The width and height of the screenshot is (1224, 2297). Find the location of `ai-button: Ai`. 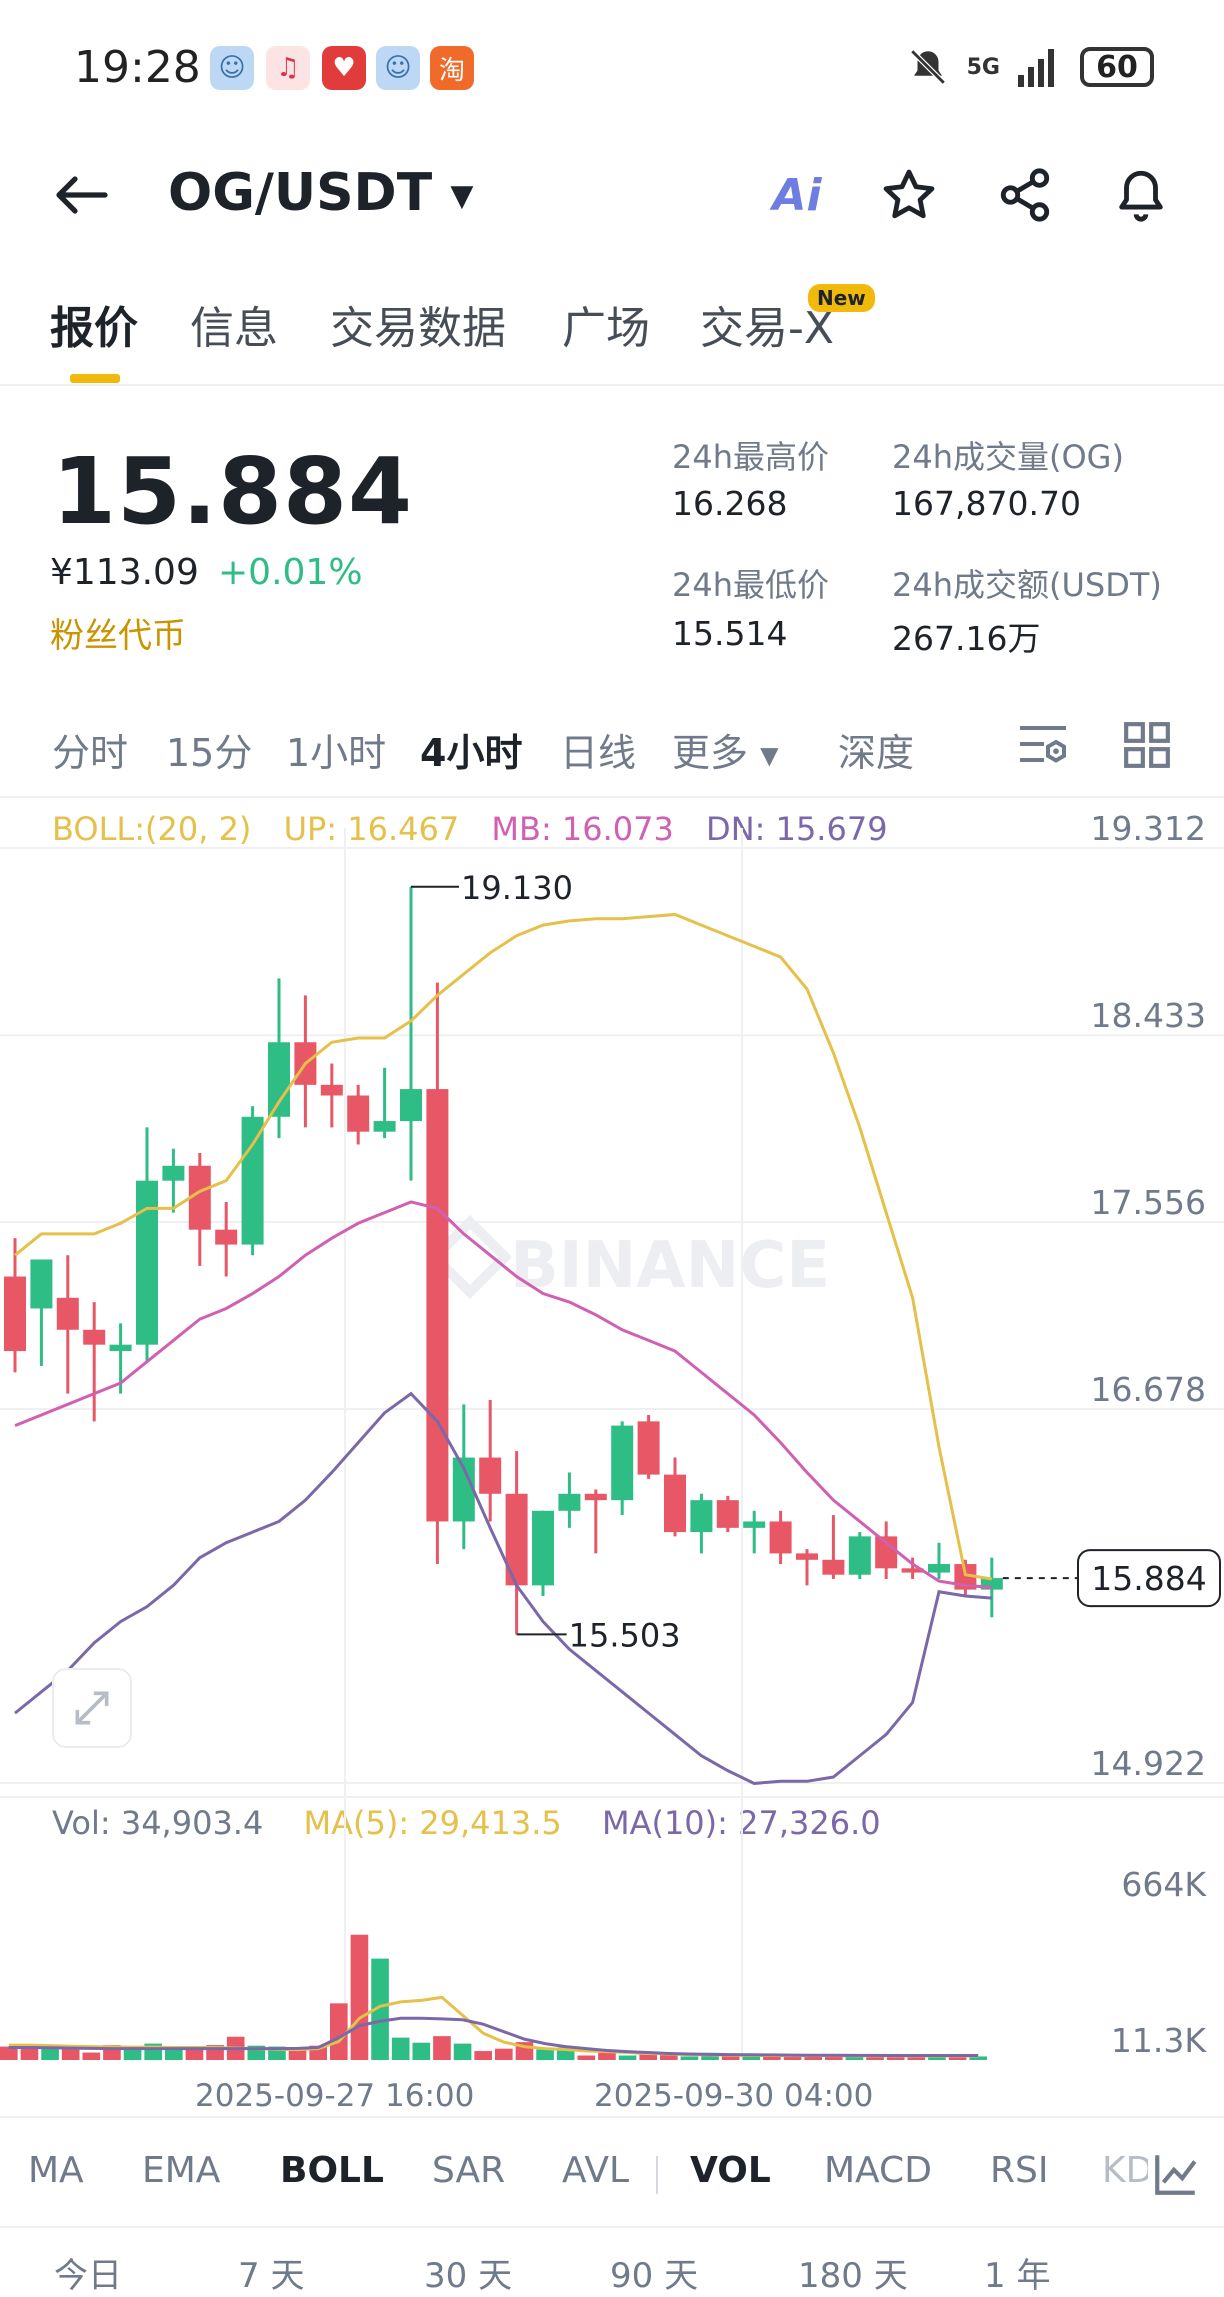

ai-button: Ai is located at coordinates (797, 195).